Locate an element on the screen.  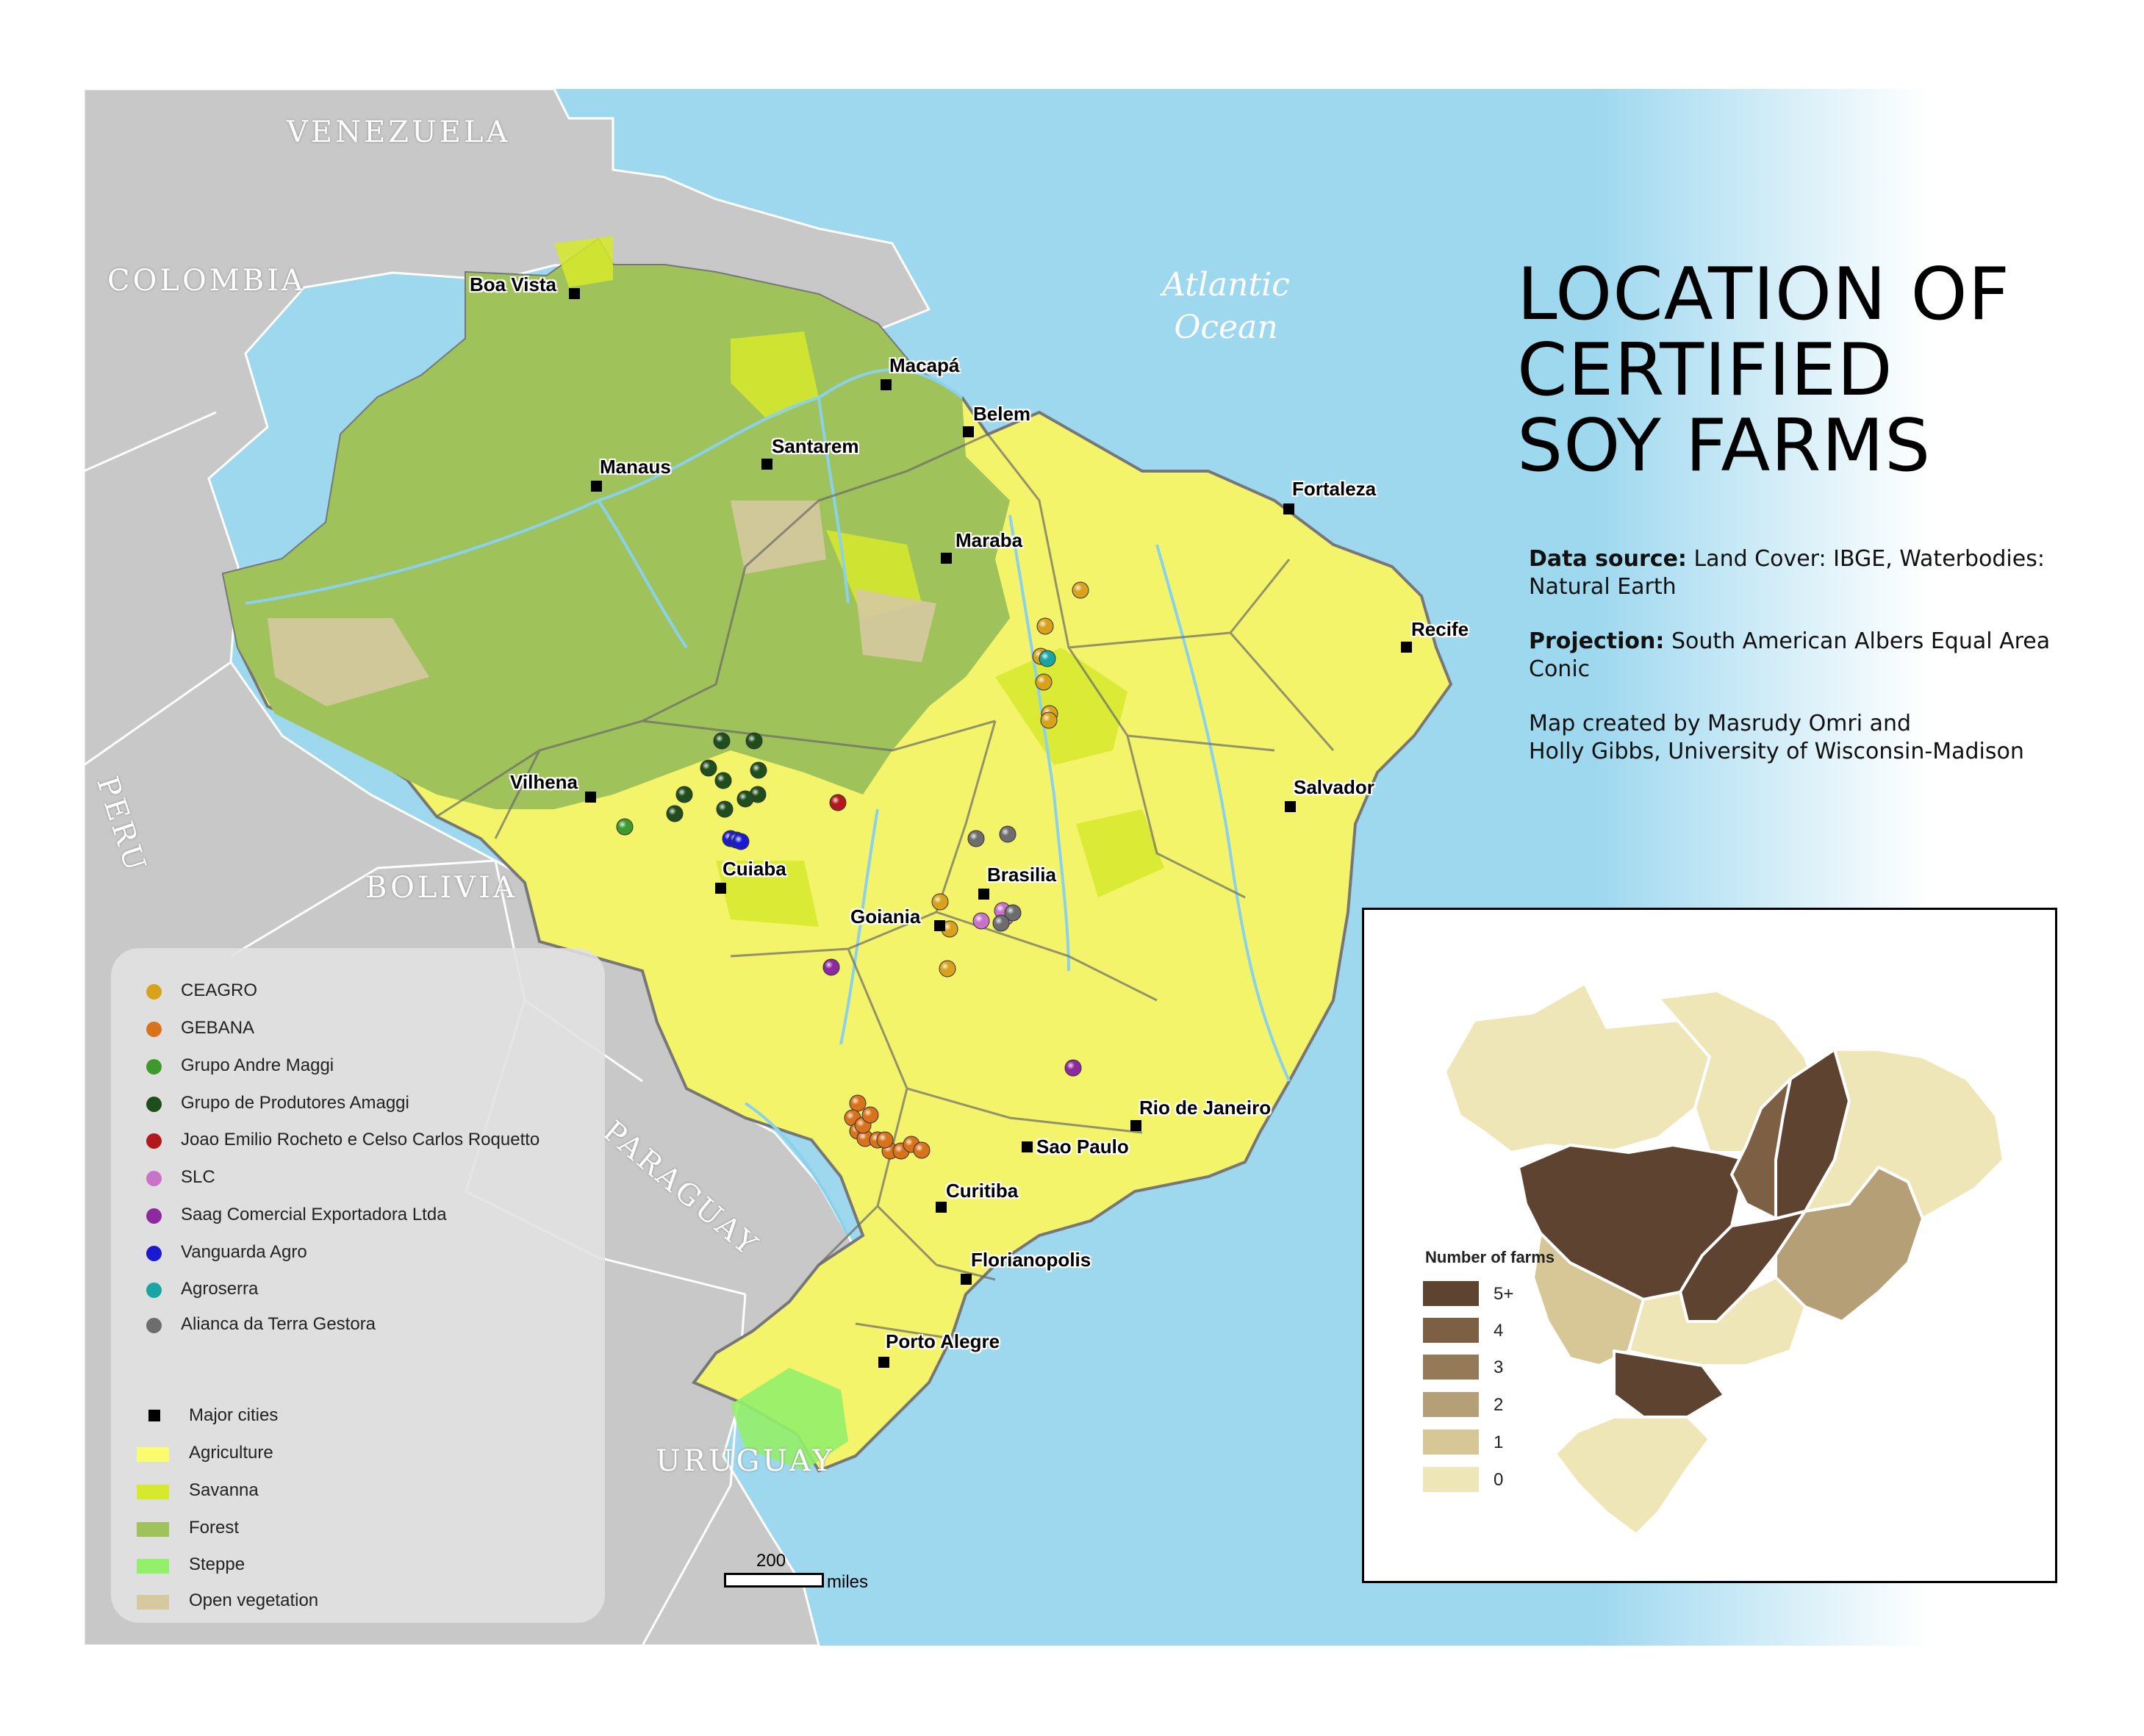
credit-line1: Map created by Masrudy Omri and is located at coordinates (1721, 723).